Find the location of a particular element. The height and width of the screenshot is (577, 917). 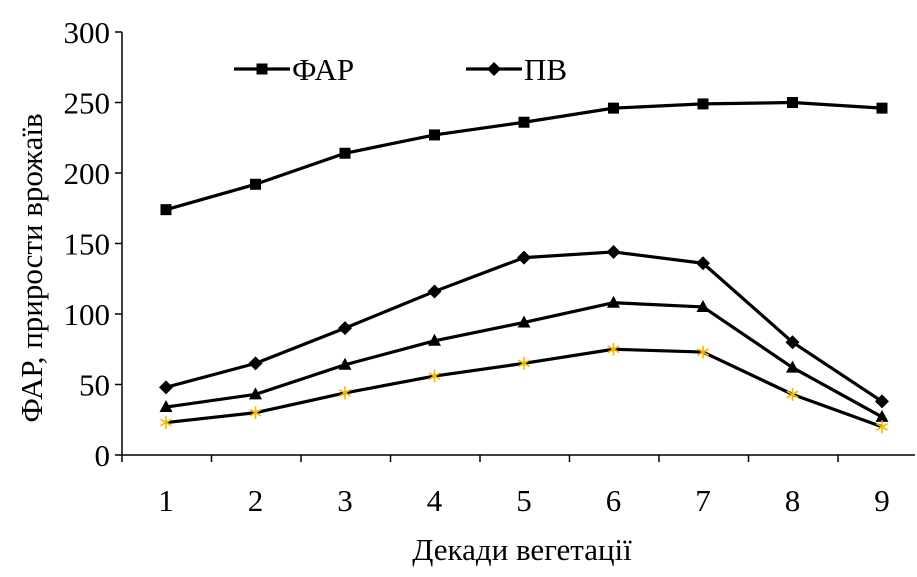

y-tick-label: 200 is located at coordinates (87, 173).